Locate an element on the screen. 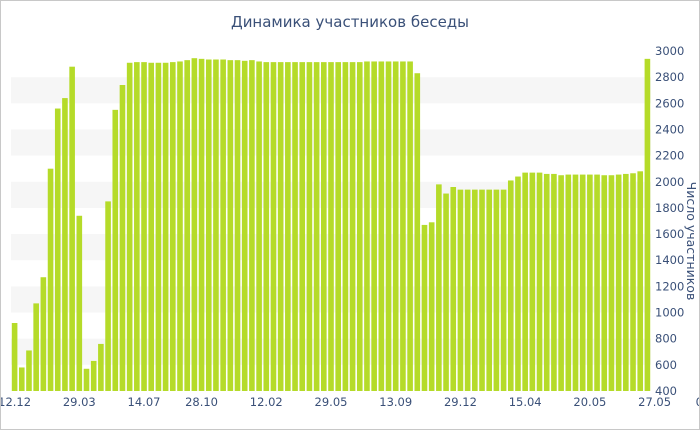  y-tick-label: 2400 is located at coordinates (669, 129).